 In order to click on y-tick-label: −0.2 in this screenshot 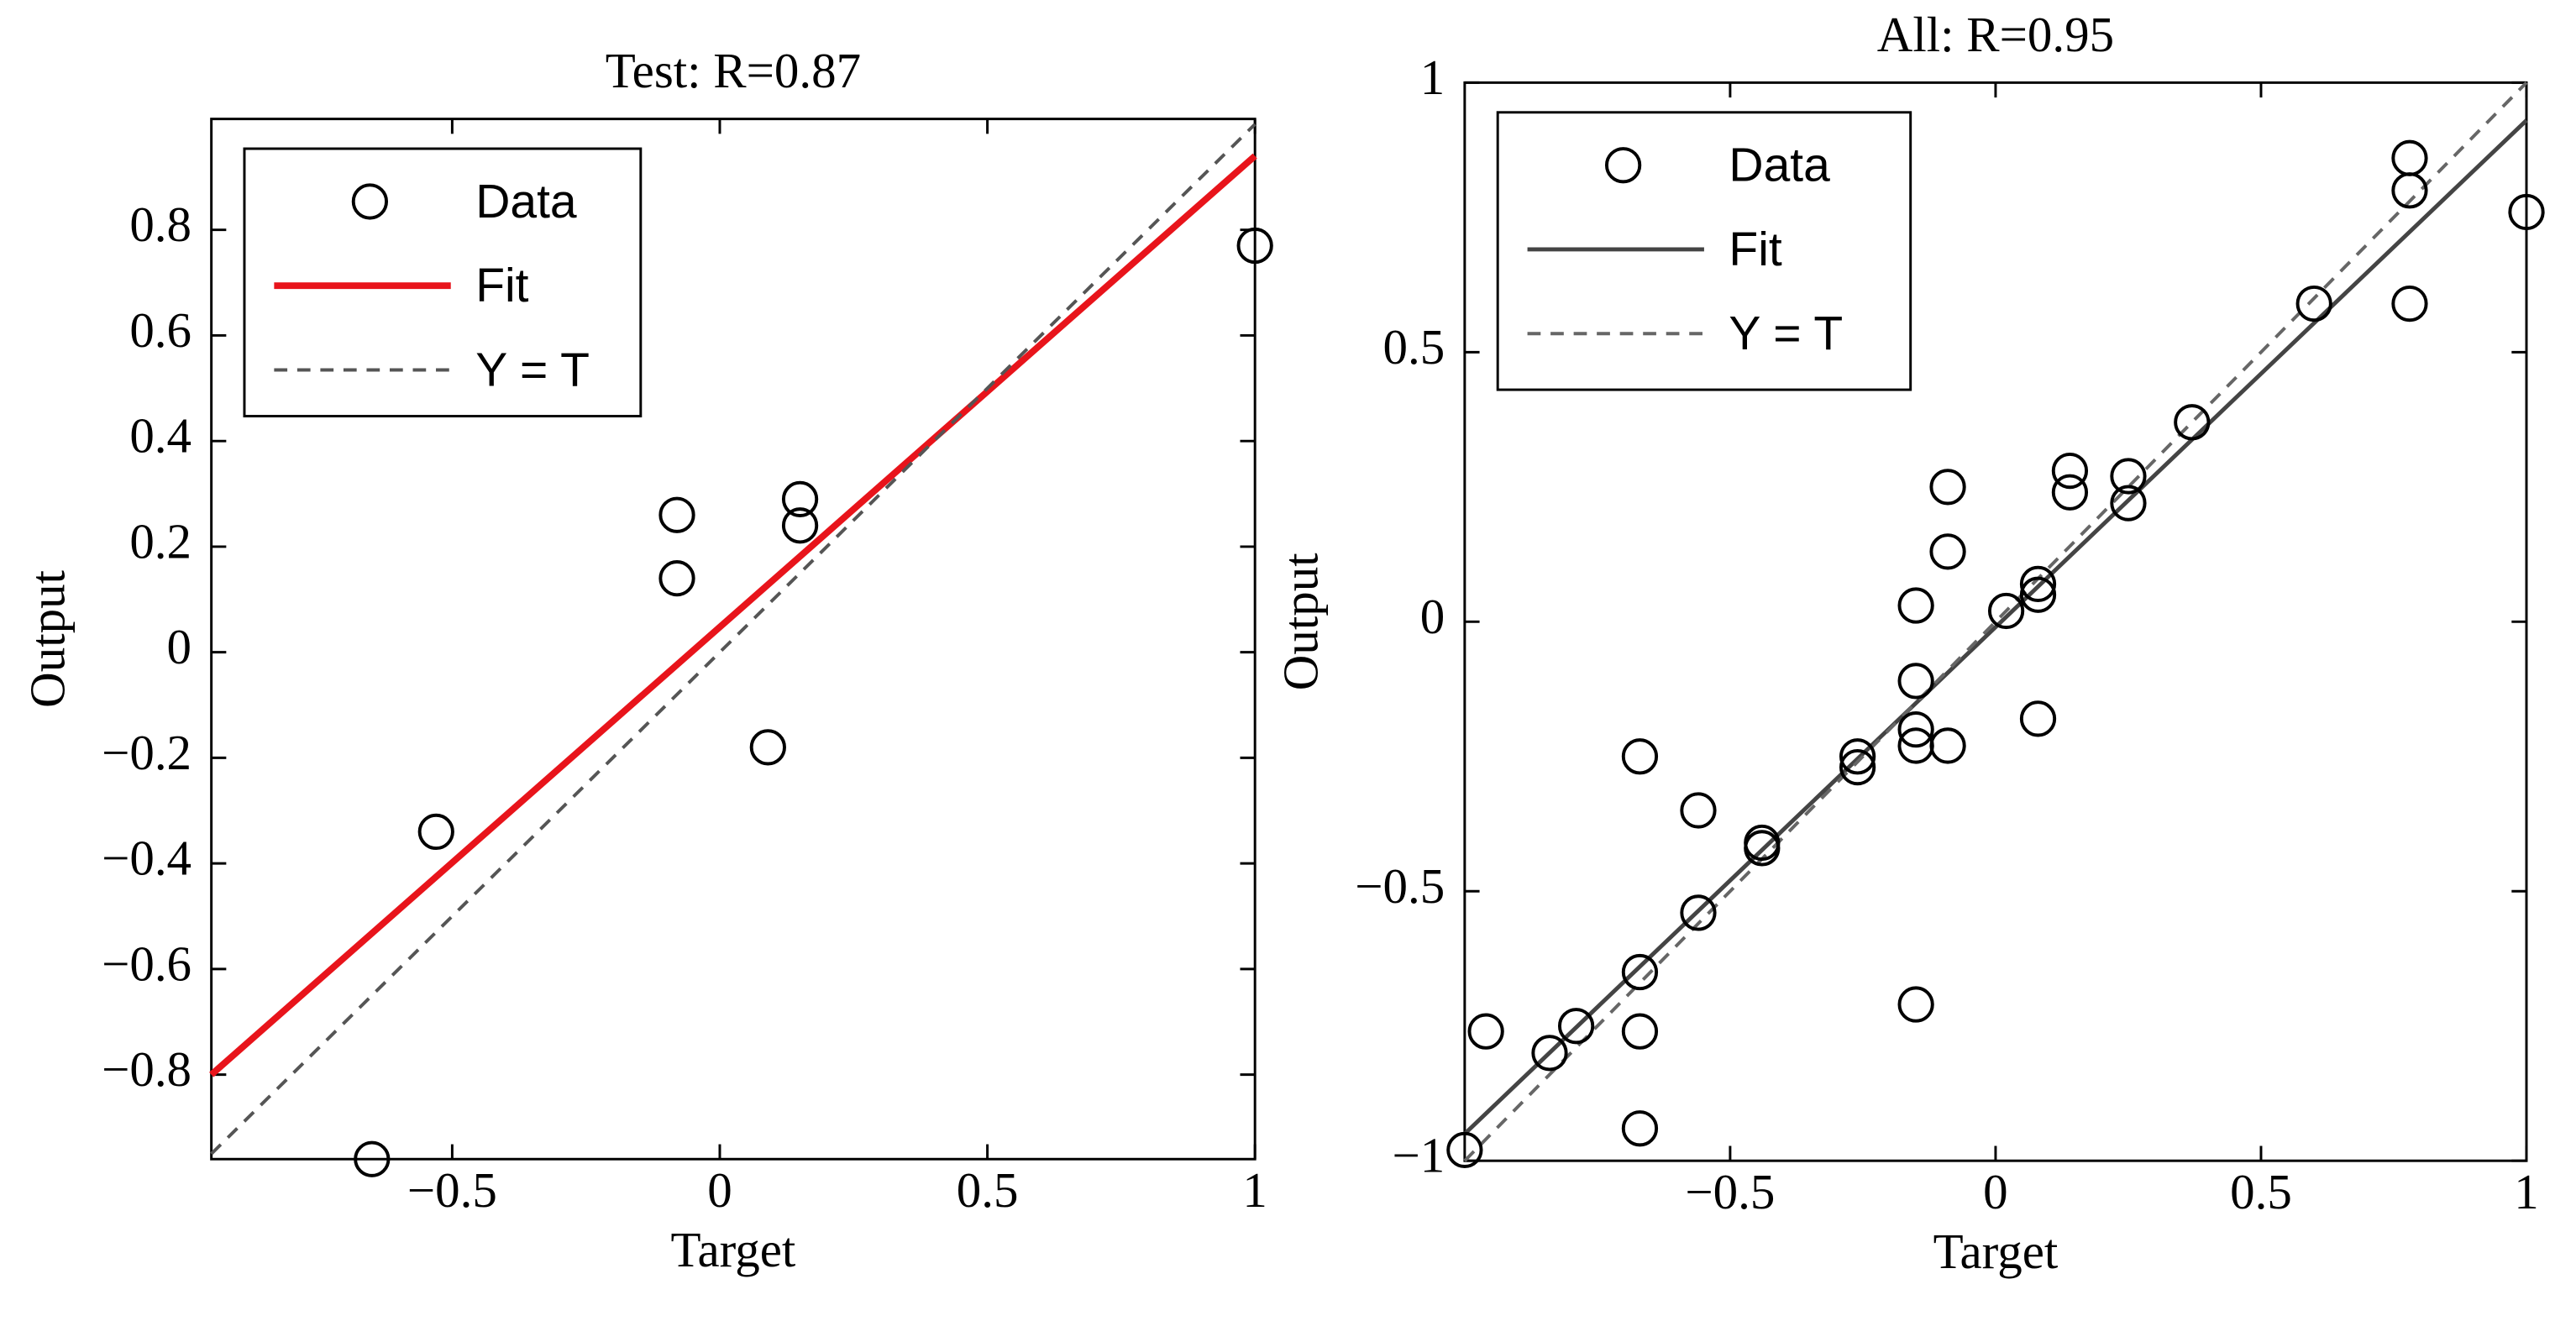, I will do `click(146, 752)`.